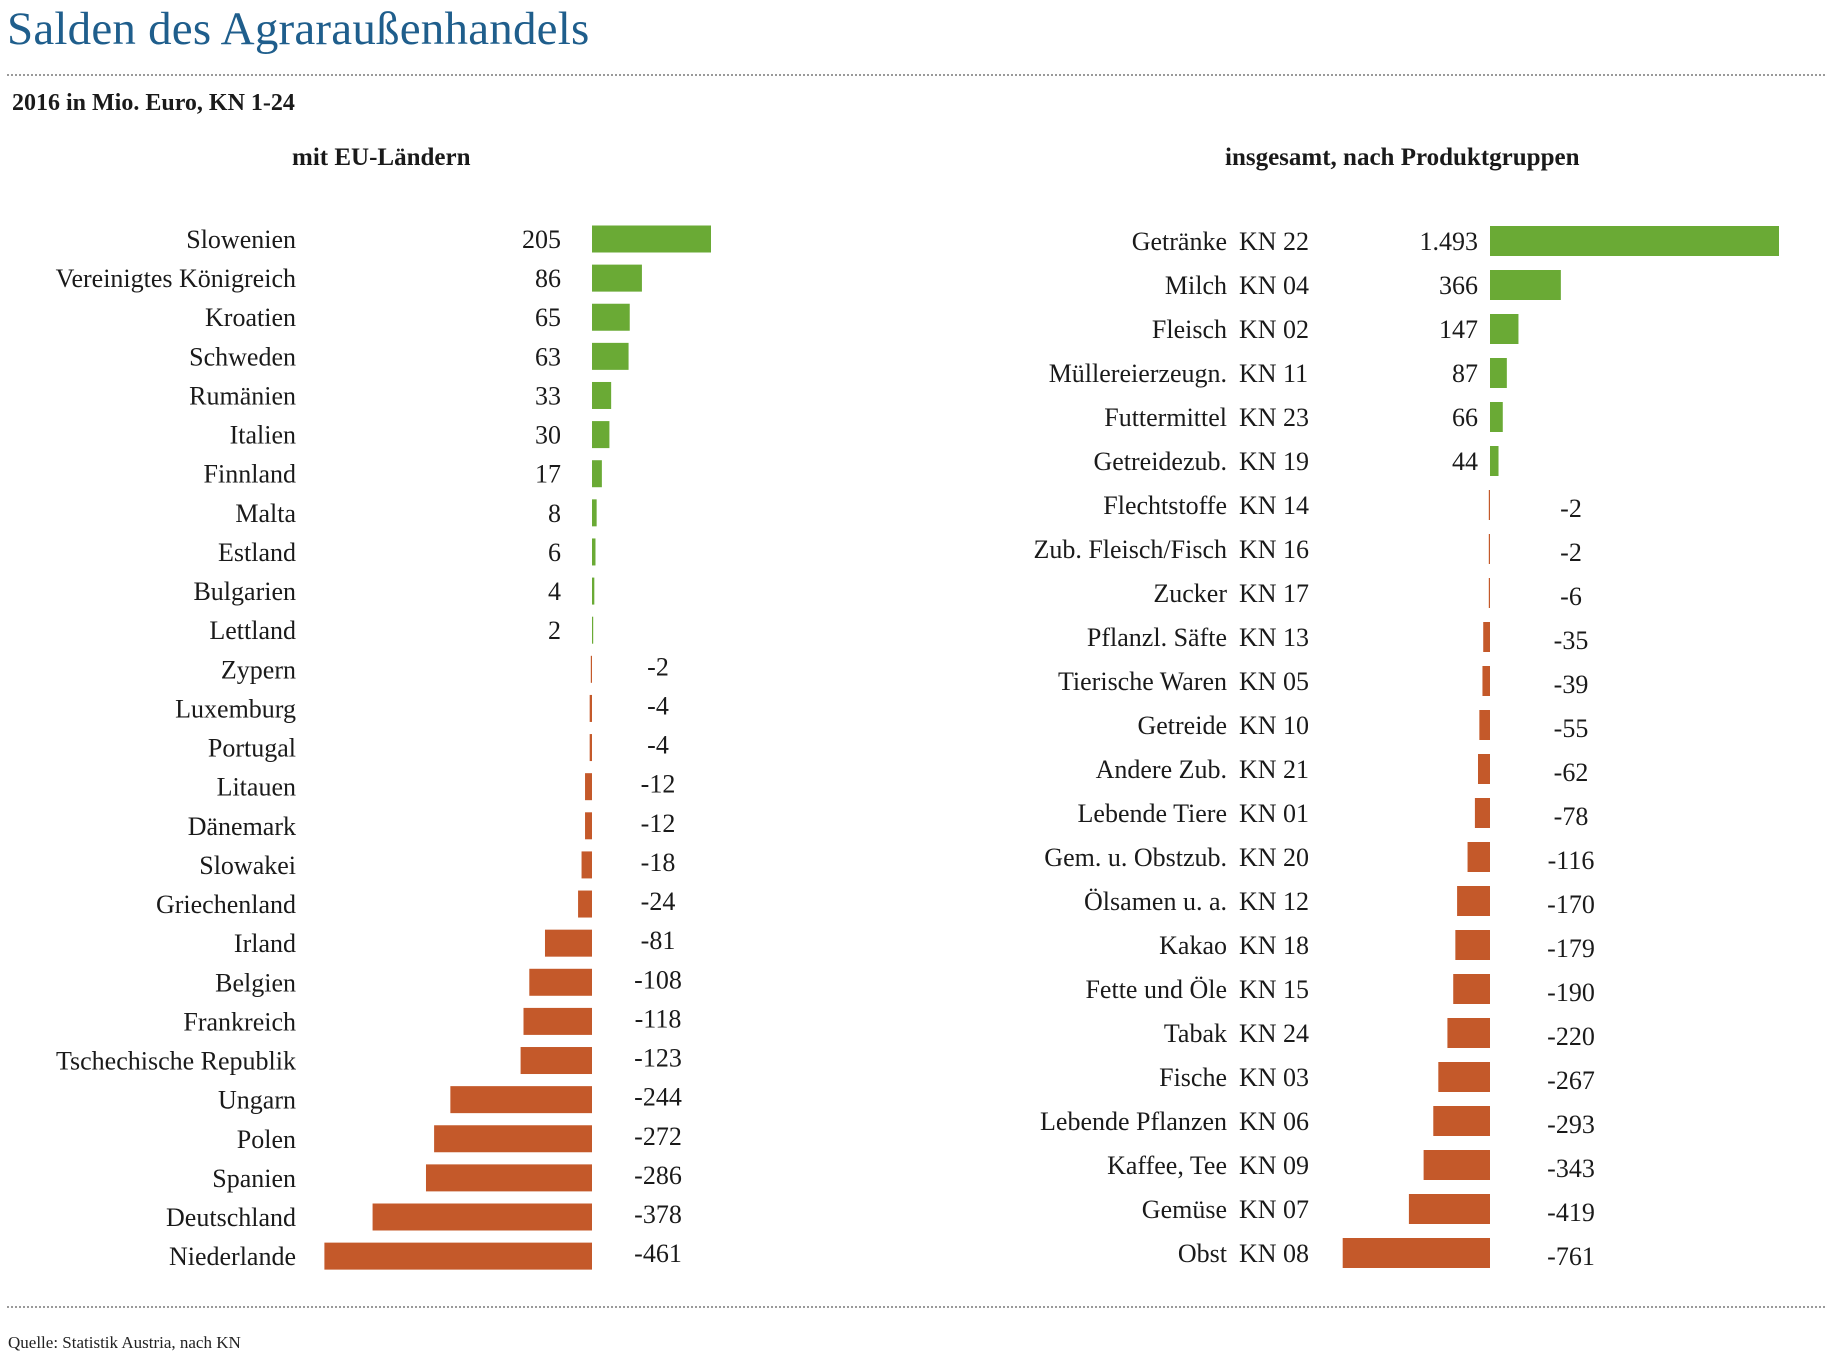 The height and width of the screenshot is (1358, 1825). I want to click on category-label-eu: Niederlande, so click(232, 1256).